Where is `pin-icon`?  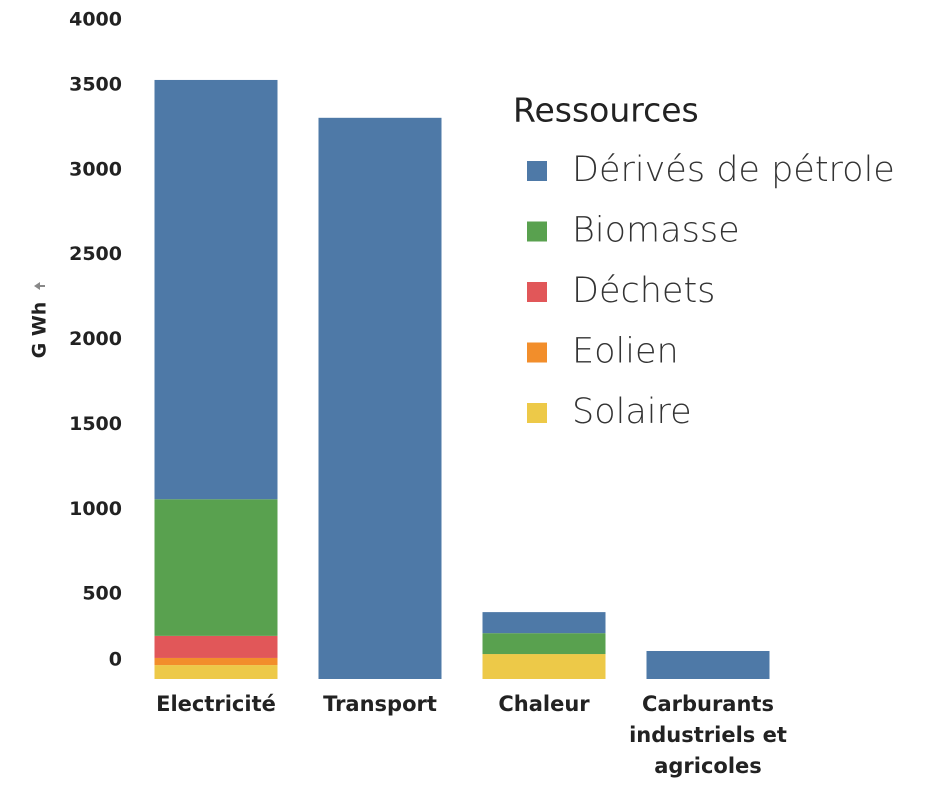
pin-icon is located at coordinates (39, 286).